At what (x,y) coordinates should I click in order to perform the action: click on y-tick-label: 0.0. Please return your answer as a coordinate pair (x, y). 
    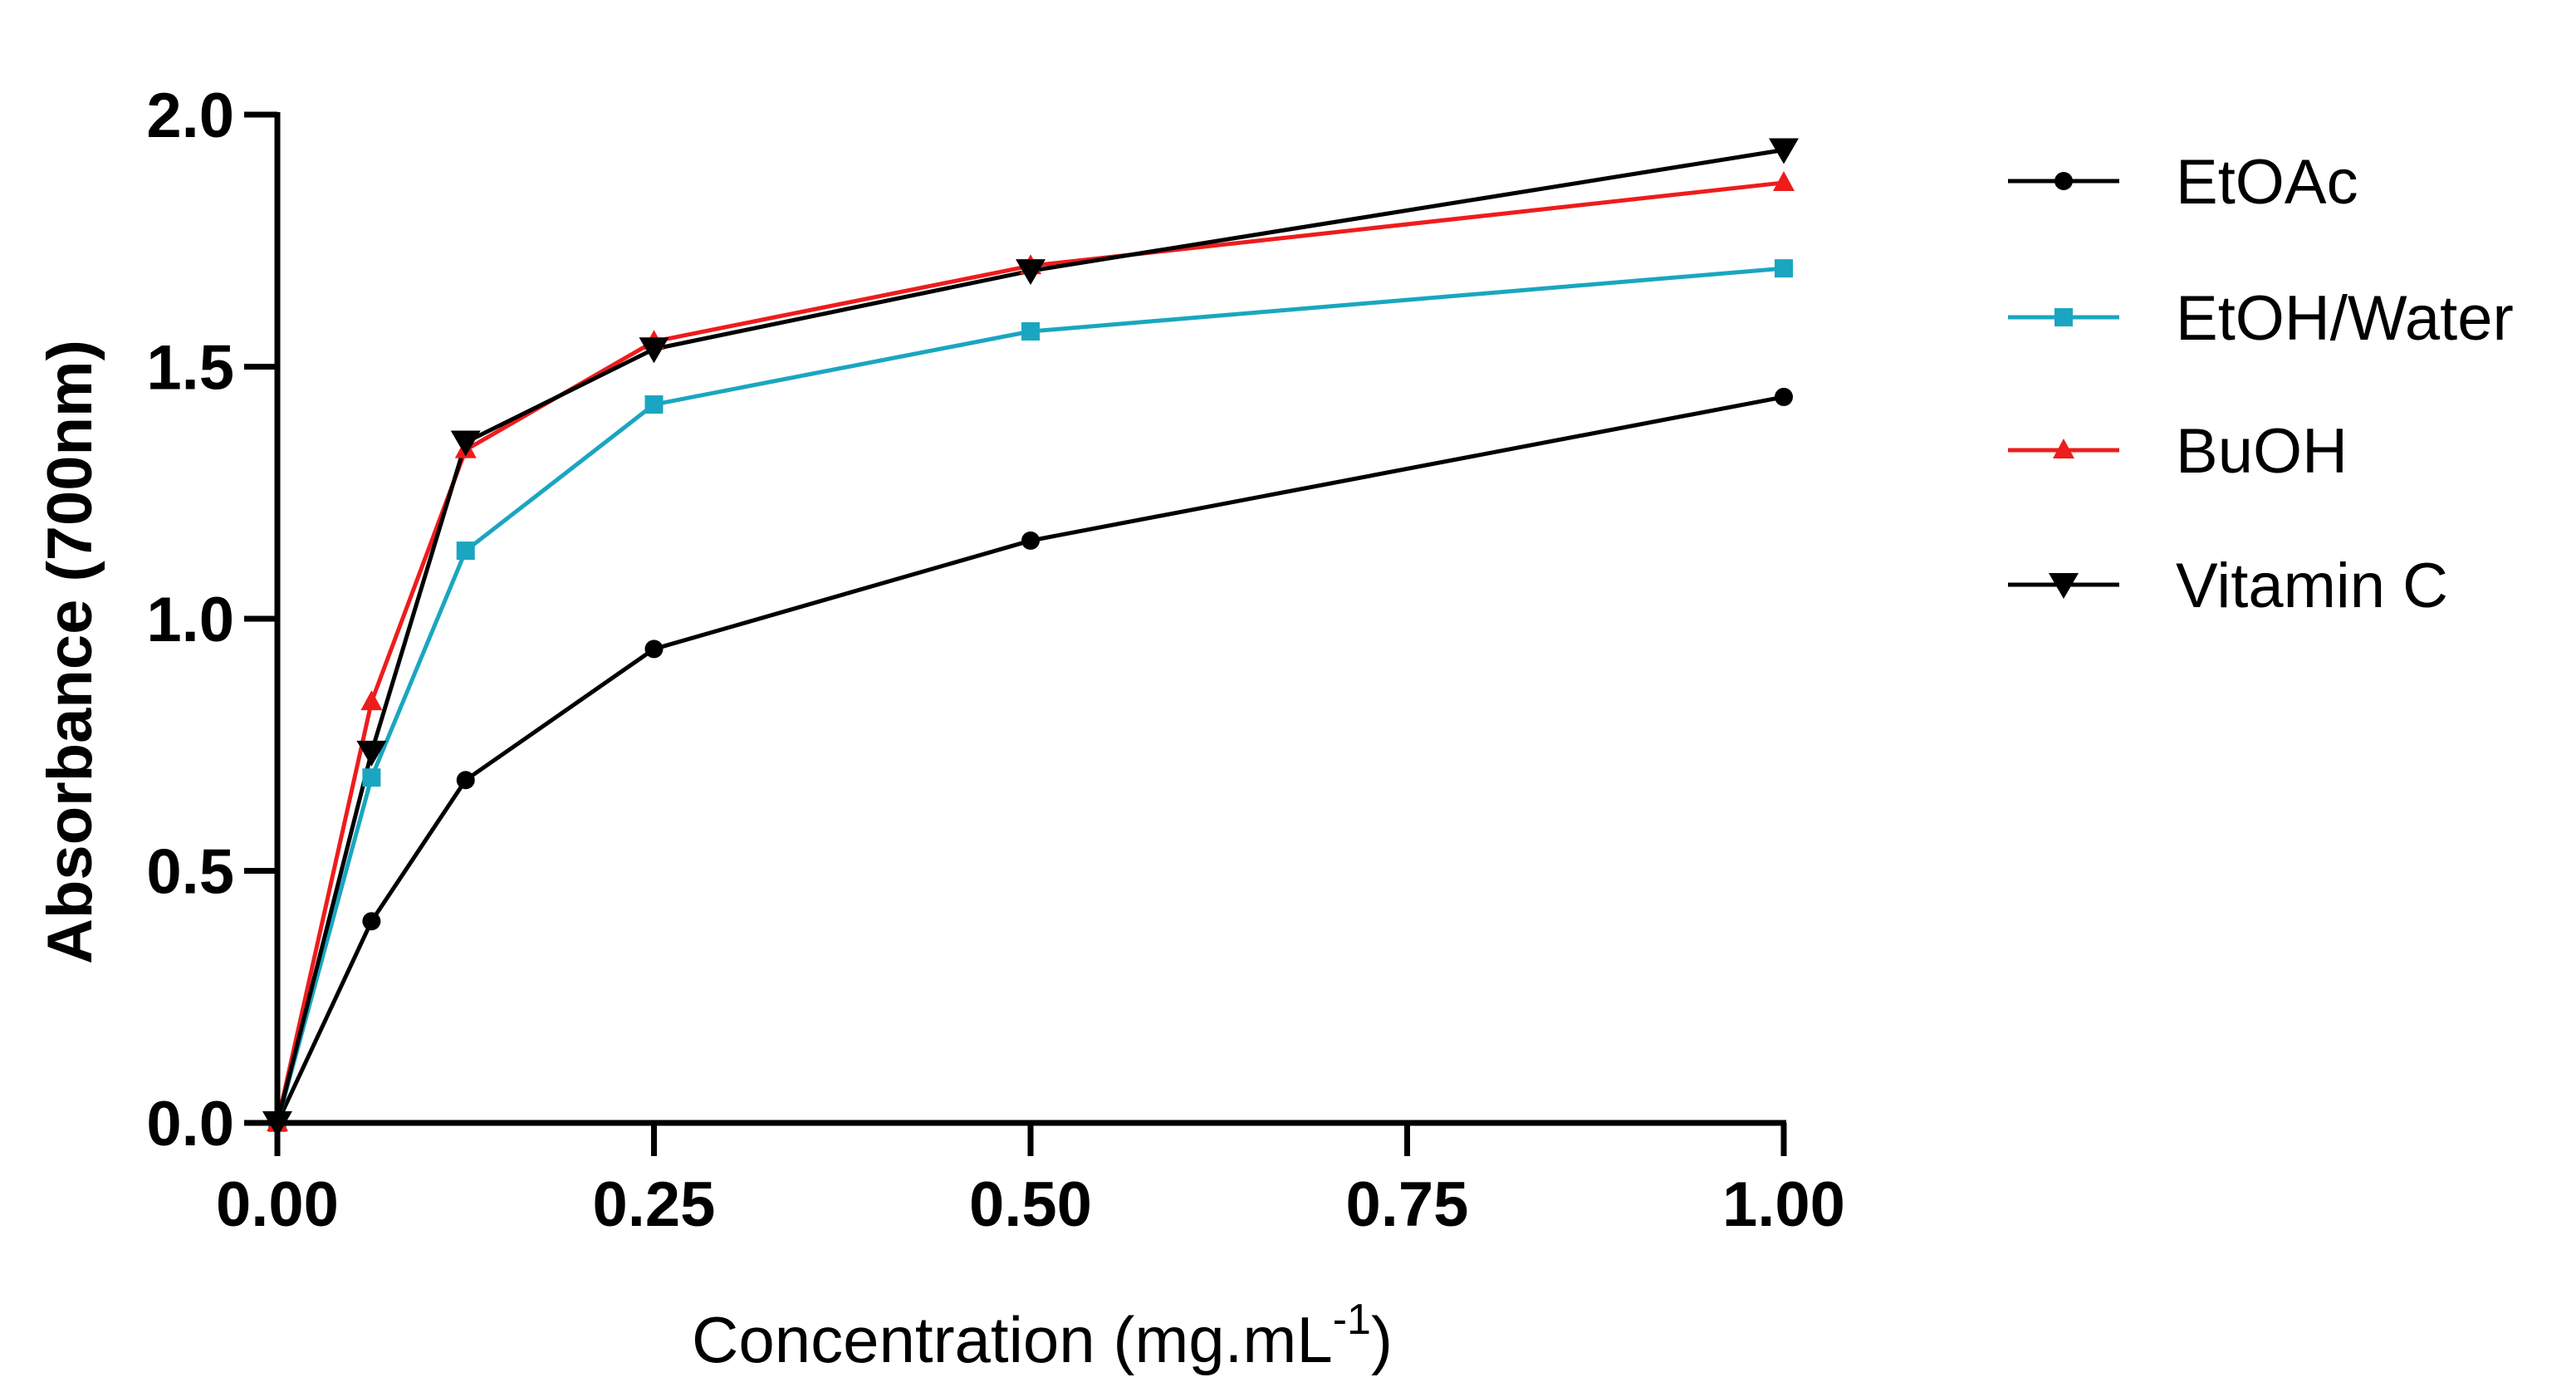
    Looking at the image, I should click on (190, 1124).